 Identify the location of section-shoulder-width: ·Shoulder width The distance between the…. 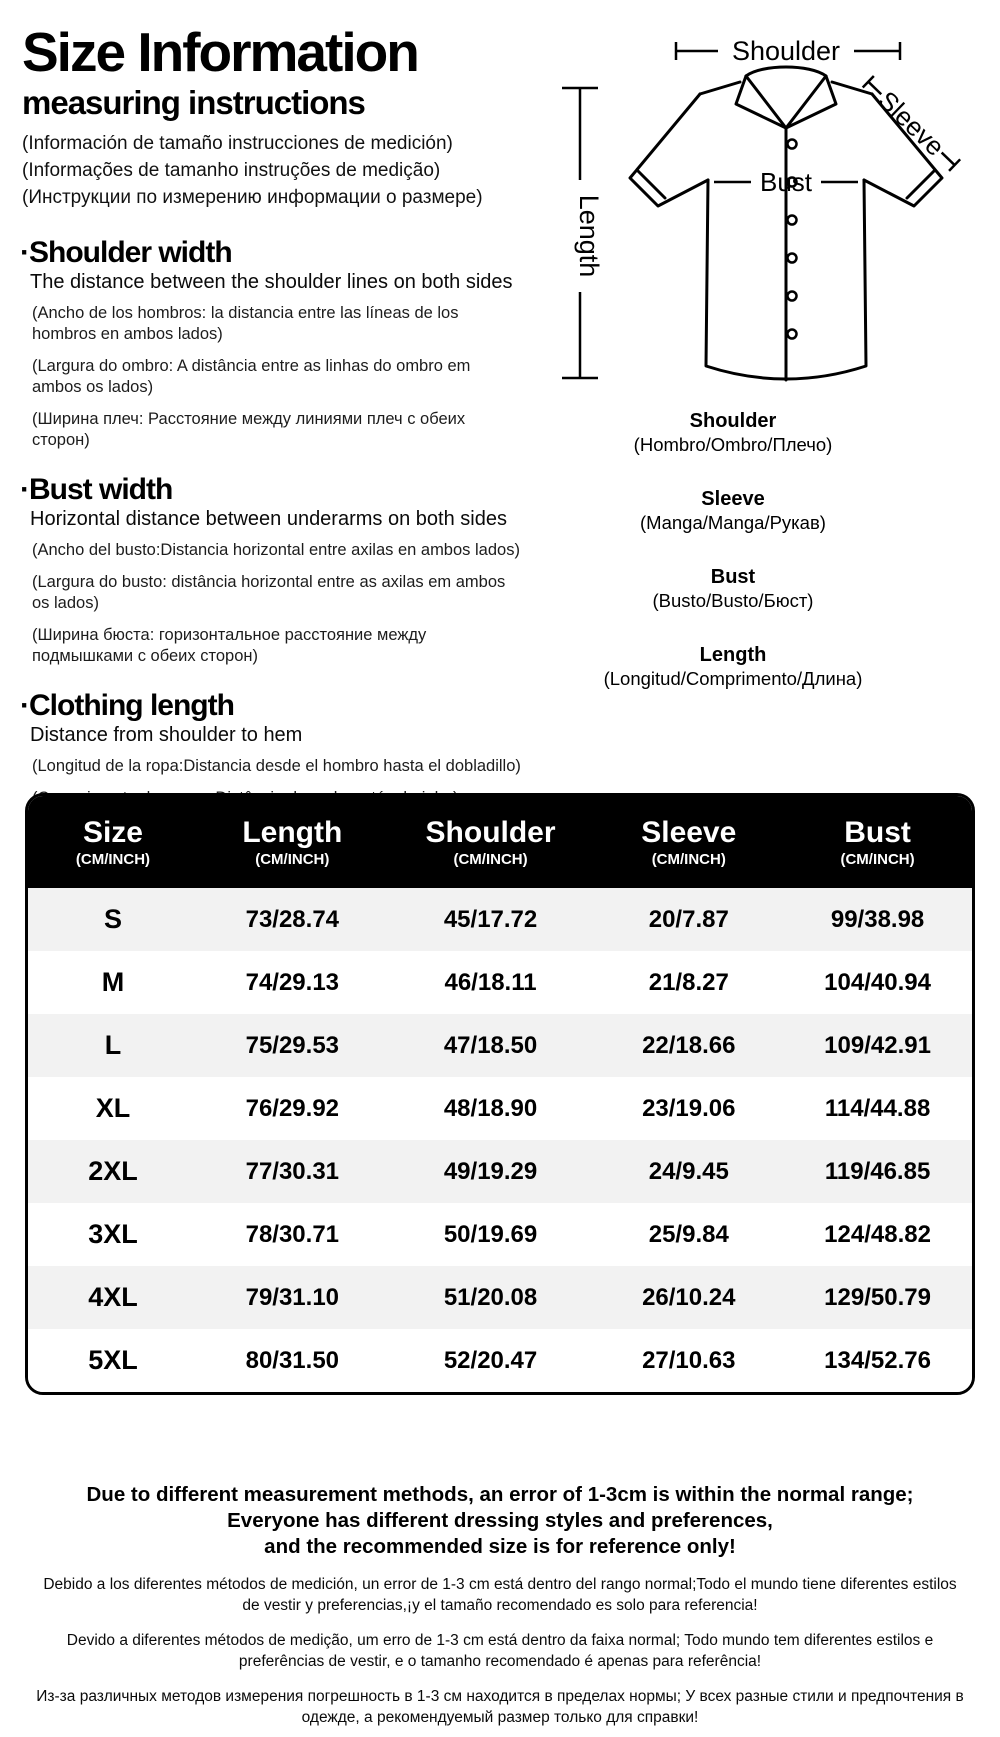
(286, 343).